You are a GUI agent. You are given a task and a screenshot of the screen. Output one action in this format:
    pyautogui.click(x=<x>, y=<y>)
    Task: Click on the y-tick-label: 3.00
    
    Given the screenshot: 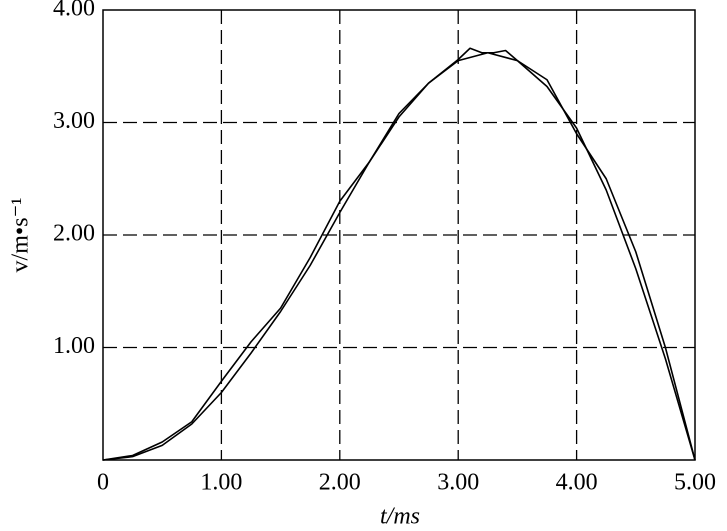 What is the action you would take?
    pyautogui.click(x=74, y=121)
    